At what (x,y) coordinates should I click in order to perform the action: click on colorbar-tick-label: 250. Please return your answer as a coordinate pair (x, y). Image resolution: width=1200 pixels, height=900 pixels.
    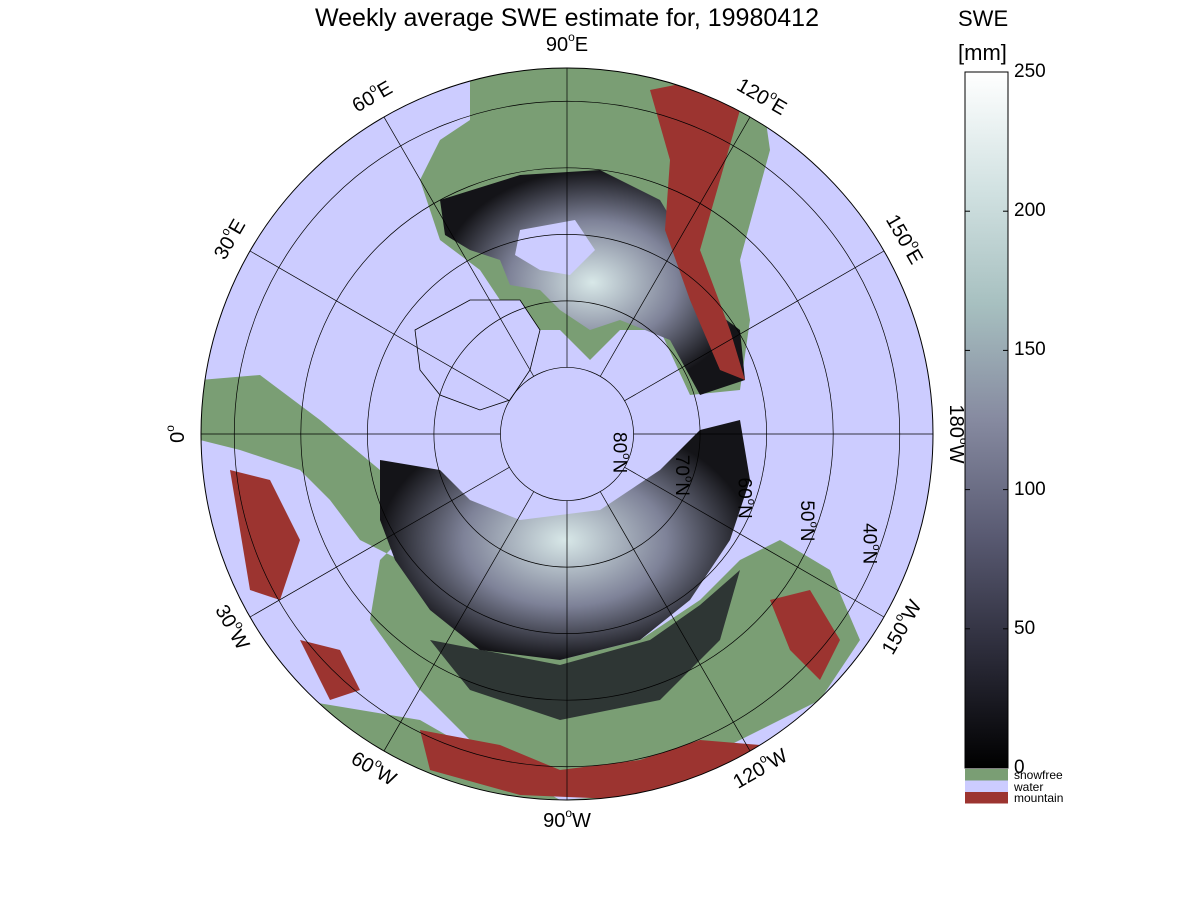
    Looking at the image, I should click on (1030, 71).